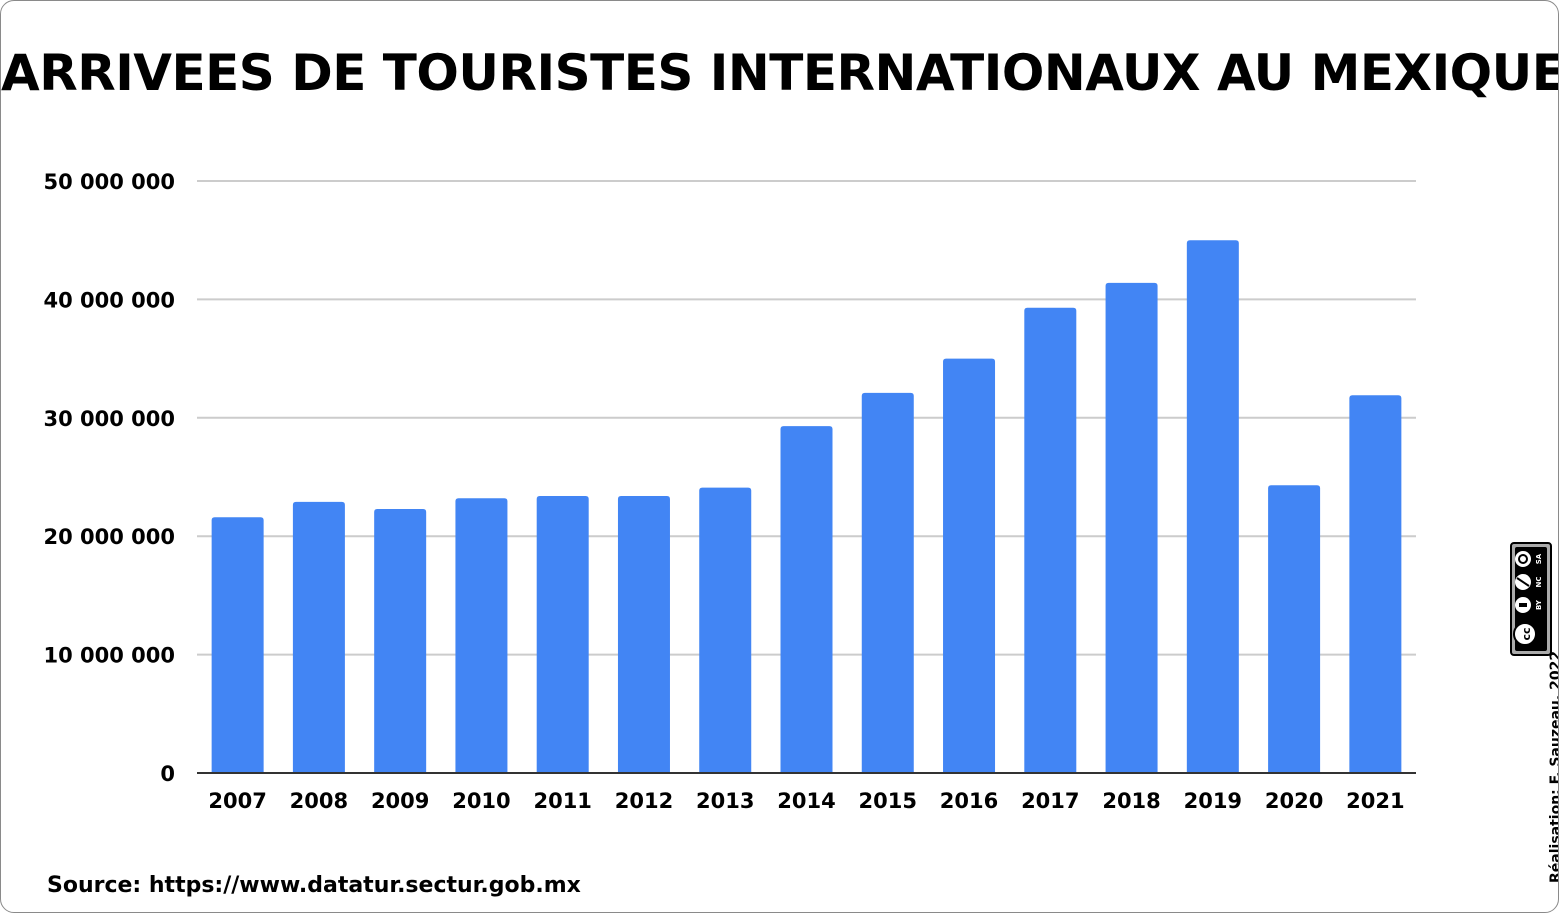 This screenshot has width=1559, height=913. Describe the element at coordinates (1526, 633) in the screenshot. I see `svg-text: cc` at that location.